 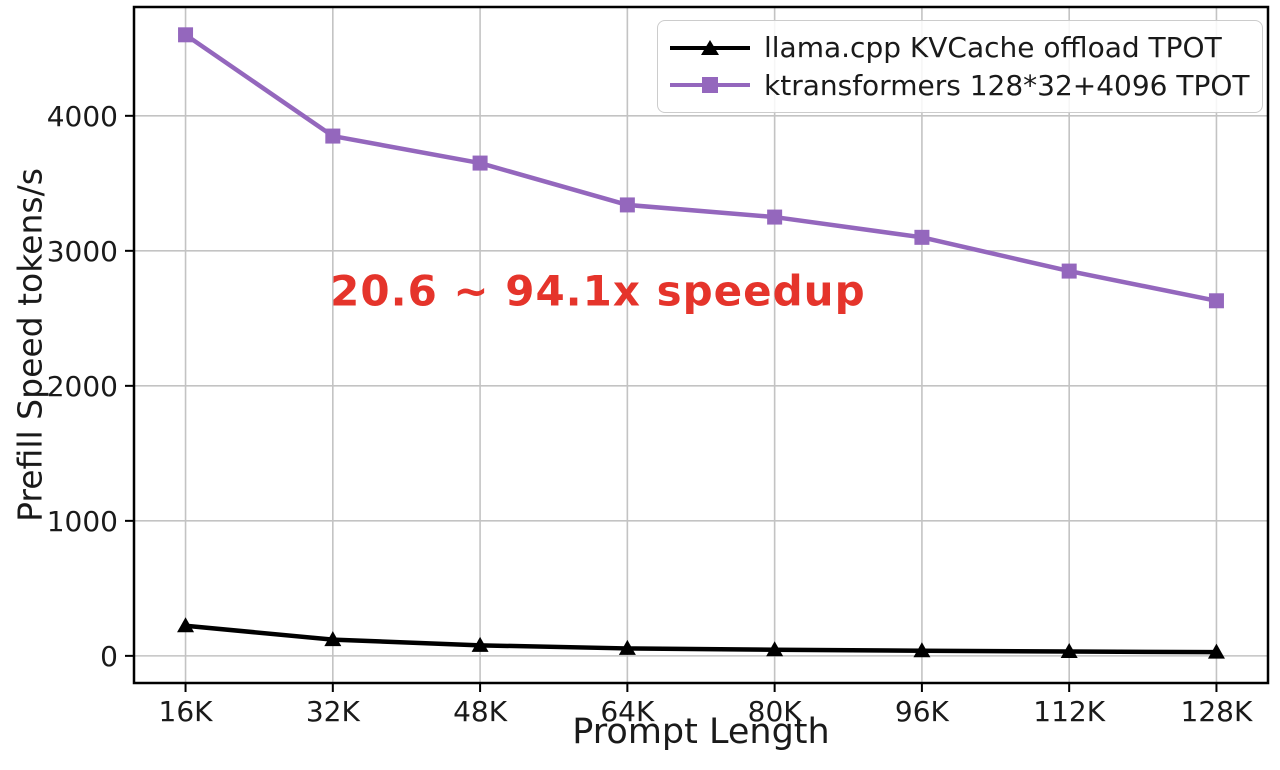 I want to click on x-tick-label: 48K, so click(x=480, y=711).